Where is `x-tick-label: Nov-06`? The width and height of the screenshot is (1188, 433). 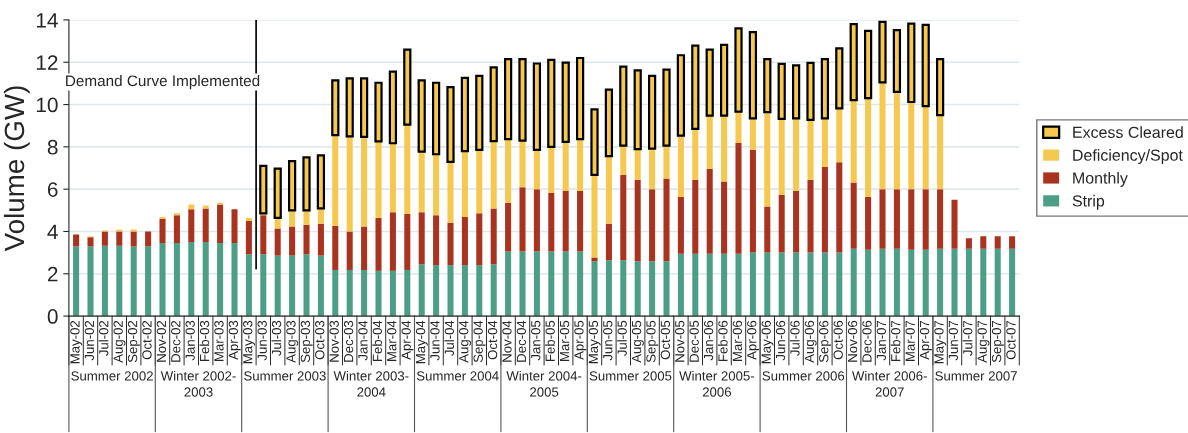
x-tick-label: Nov-06 is located at coordinates (852, 341).